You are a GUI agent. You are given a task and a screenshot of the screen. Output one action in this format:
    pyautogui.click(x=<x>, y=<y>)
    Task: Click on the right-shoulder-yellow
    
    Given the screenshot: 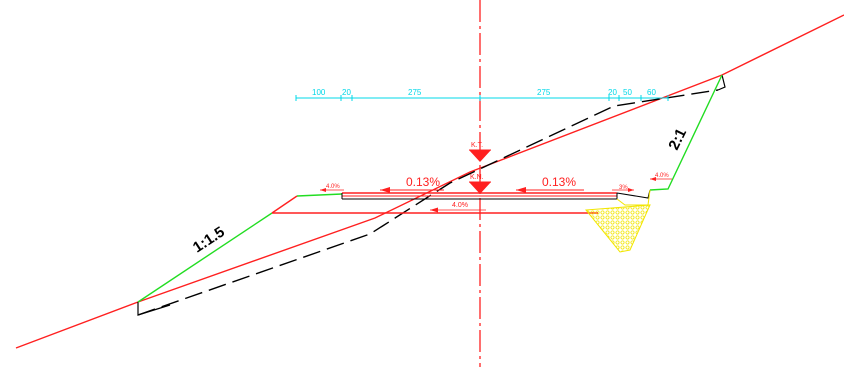 What is the action you would take?
    pyautogui.click(x=633, y=197)
    